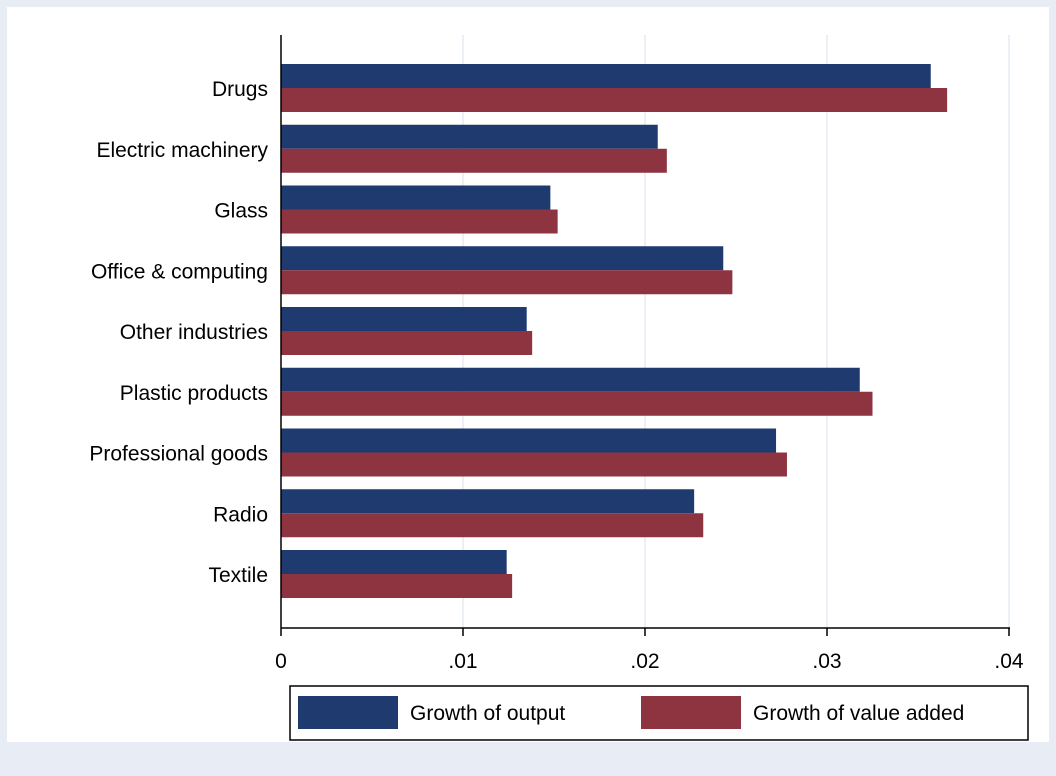 This screenshot has width=1056, height=776. I want to click on category-label: Glass, so click(241, 211).